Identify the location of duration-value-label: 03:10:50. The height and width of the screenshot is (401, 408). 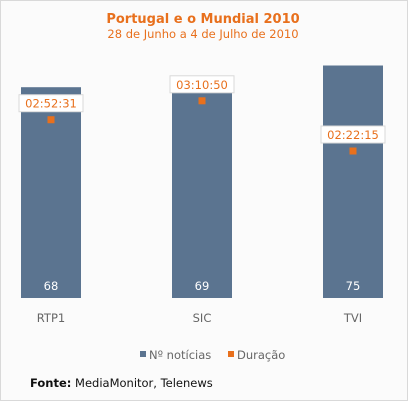
(202, 85).